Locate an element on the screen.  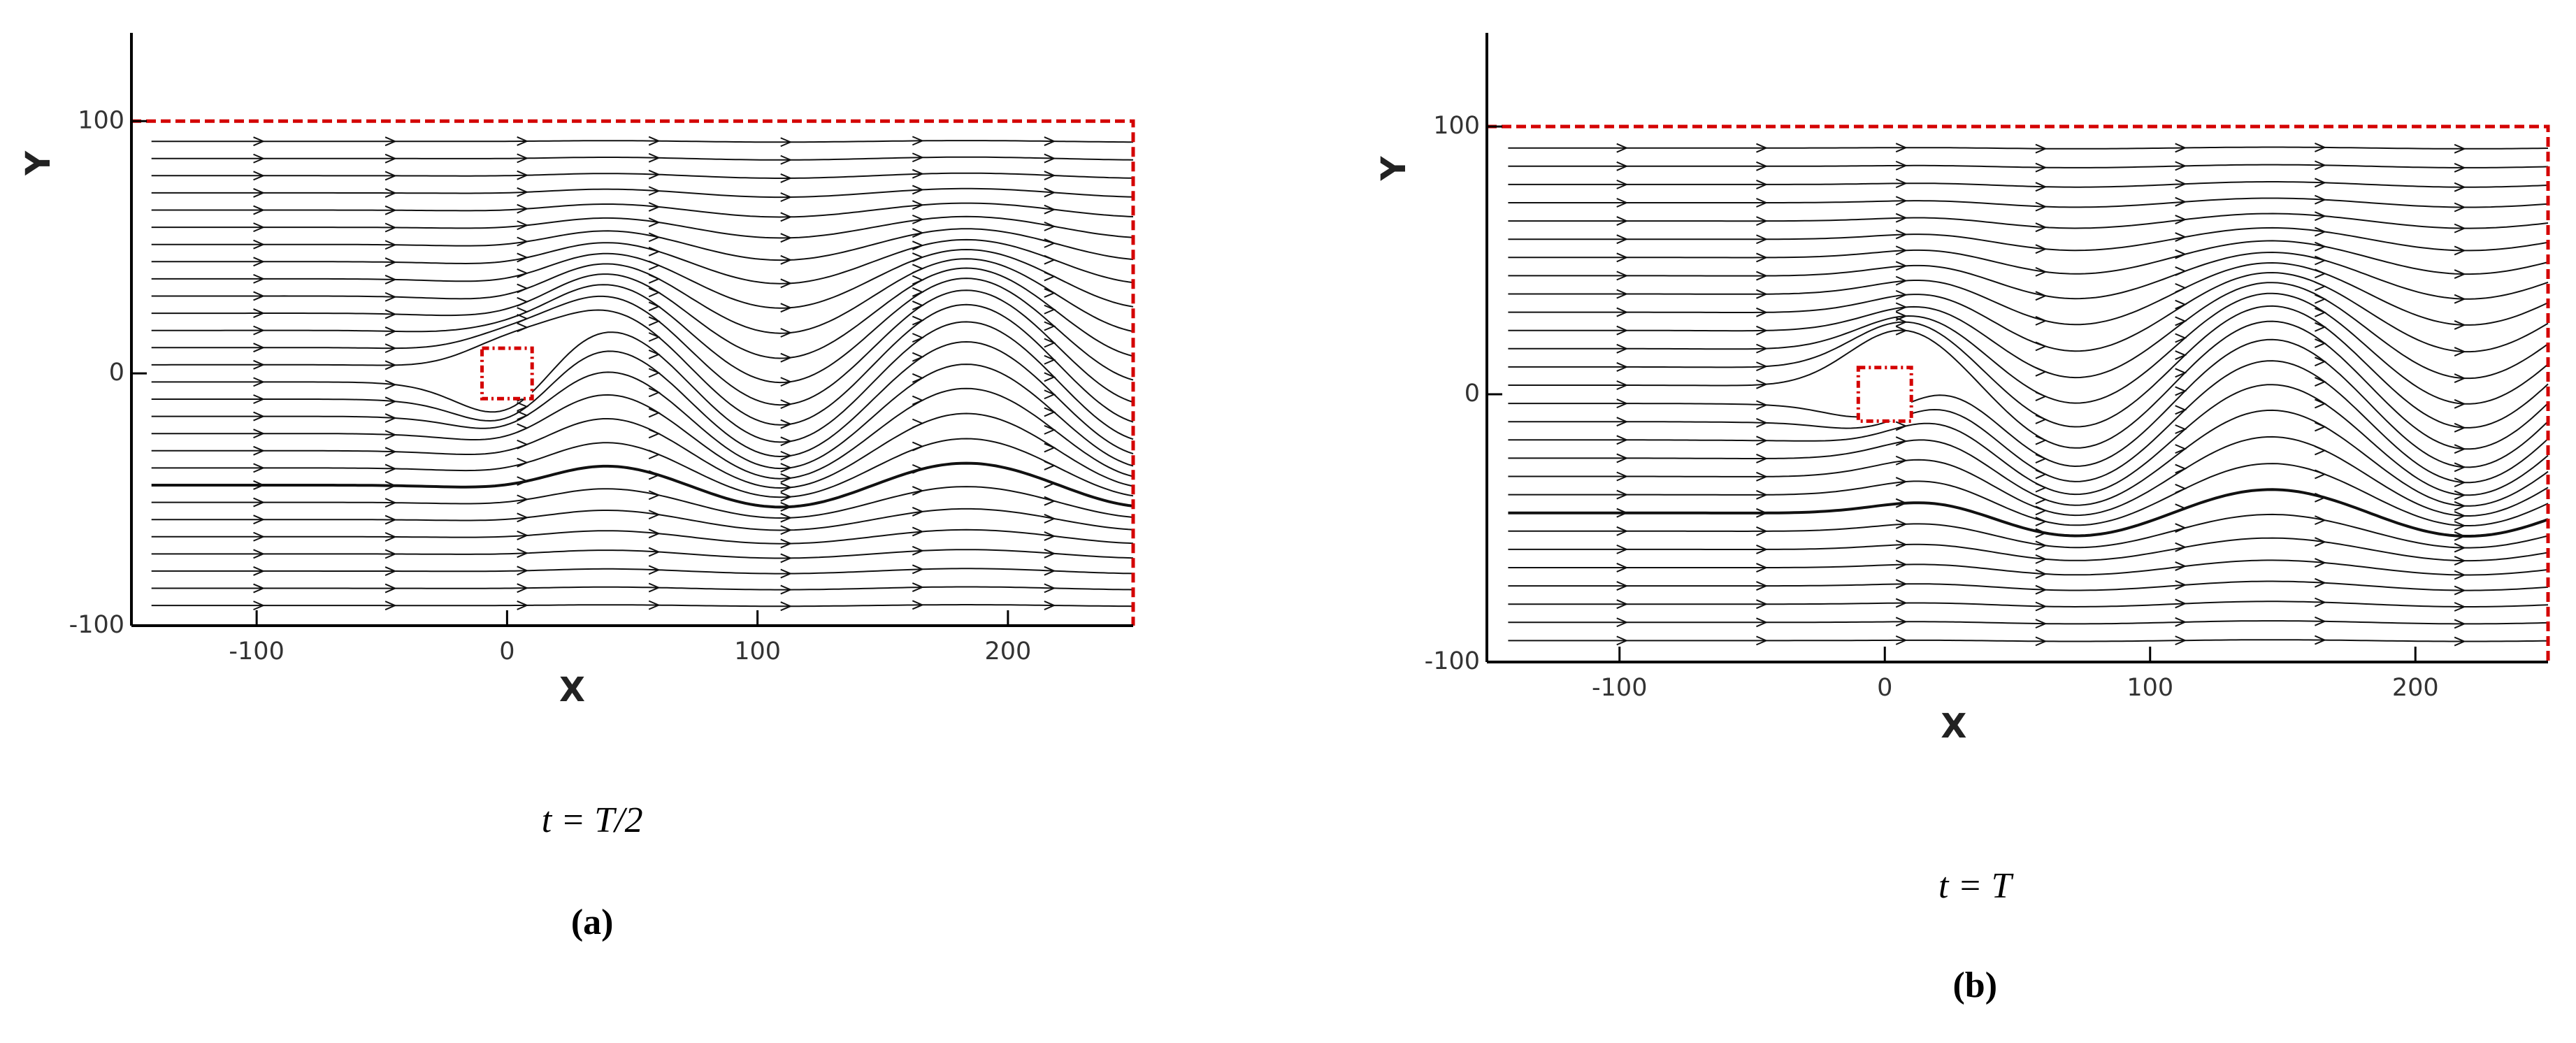
x-tick-label: -100 is located at coordinates (256, 652).